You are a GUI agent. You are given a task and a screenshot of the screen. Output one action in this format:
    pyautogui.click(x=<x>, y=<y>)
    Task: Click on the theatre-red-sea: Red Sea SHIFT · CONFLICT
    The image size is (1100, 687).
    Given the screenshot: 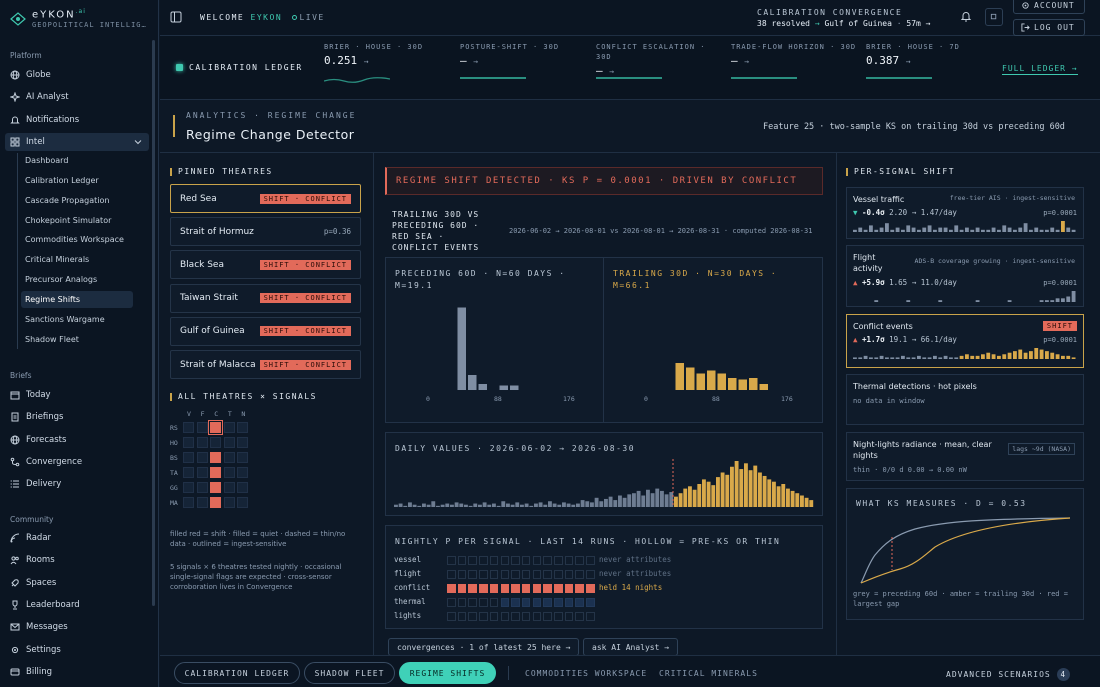 What is the action you would take?
    pyautogui.click(x=265, y=198)
    